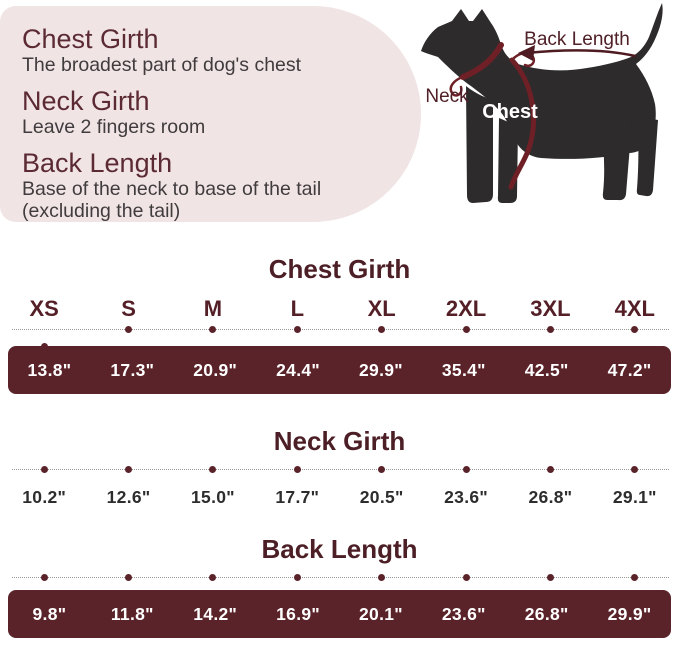 This screenshot has height=650, width=679. What do you see at coordinates (526, 53) in the screenshot?
I see `back-length-arrow-head` at bounding box center [526, 53].